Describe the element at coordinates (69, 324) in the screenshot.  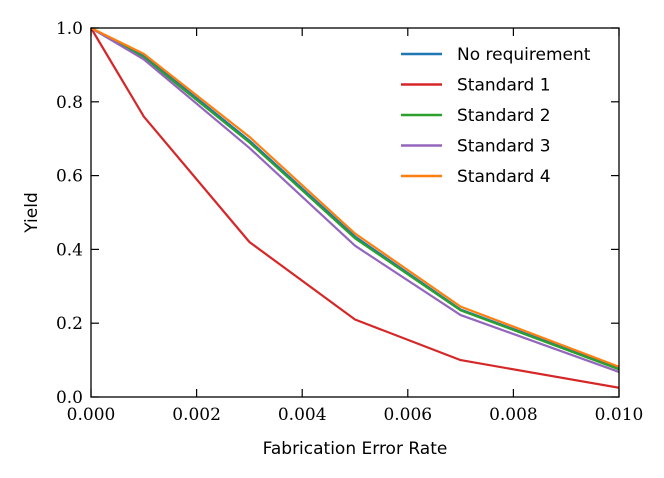
I see `y-tick-label: 0.2` at that location.